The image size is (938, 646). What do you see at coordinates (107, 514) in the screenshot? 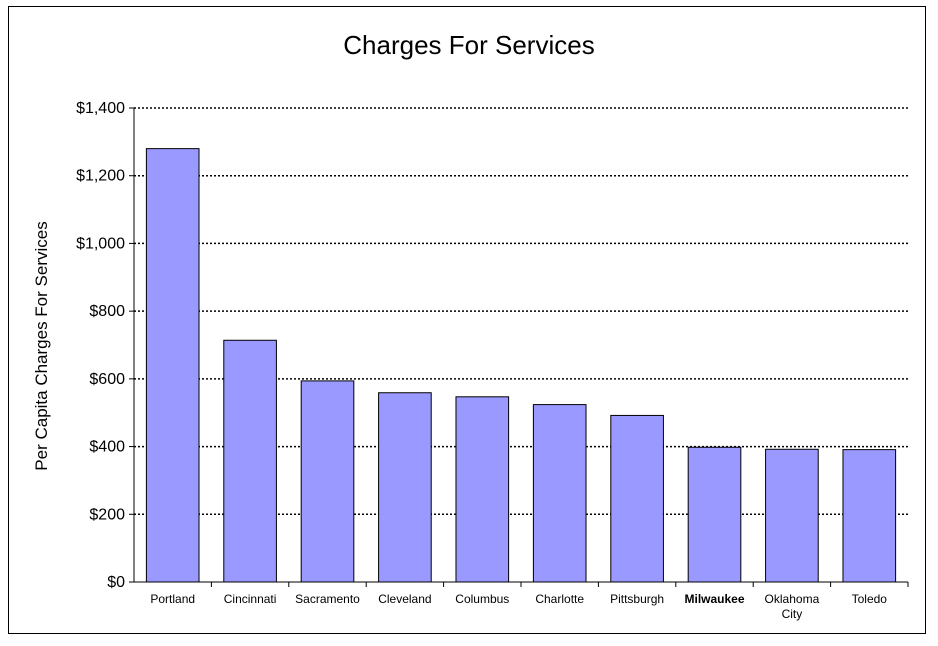
I see `y-tick-label: $200` at bounding box center [107, 514].